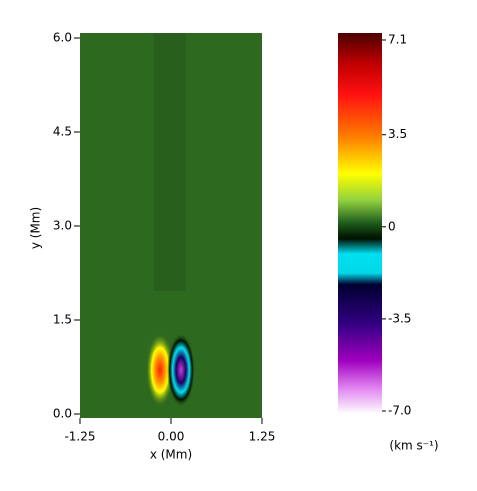 This screenshot has height=491, width=477. Describe the element at coordinates (171, 437) in the screenshot. I see `x-tick-label: 0.00` at that location.